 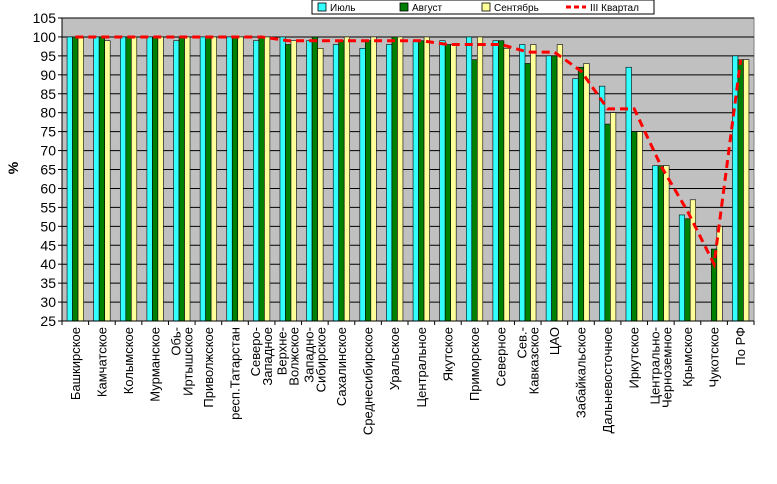 I want to click on x-tick-label: Западное, so click(x=267, y=356).